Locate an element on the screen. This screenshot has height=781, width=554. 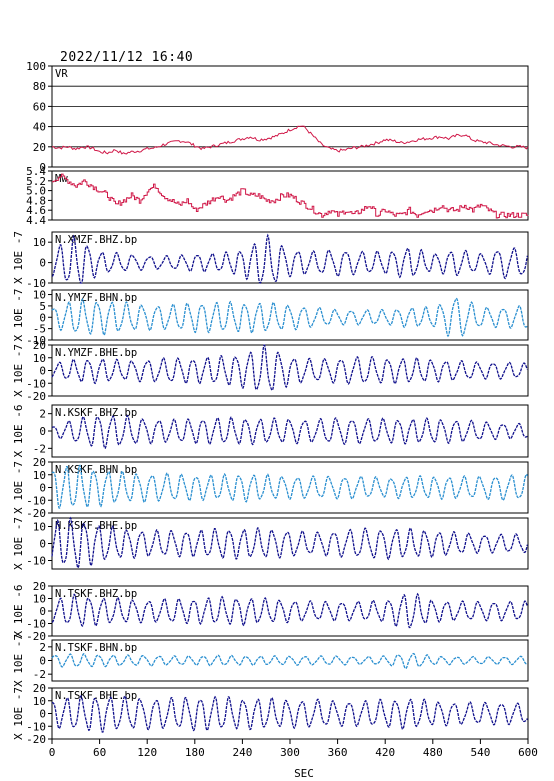
panel-label: N.YMZF.BHN.bp is located at coordinates (96, 298).